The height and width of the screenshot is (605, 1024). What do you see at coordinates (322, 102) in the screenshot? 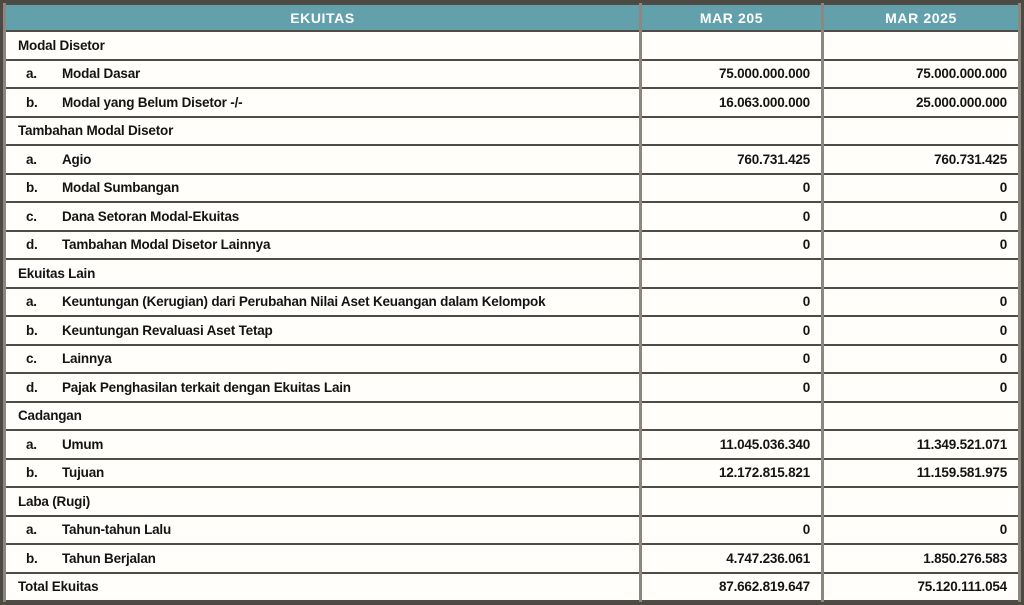
I see `row-label-cell: b. Modal yang Belum Disetor -/-` at bounding box center [322, 102].